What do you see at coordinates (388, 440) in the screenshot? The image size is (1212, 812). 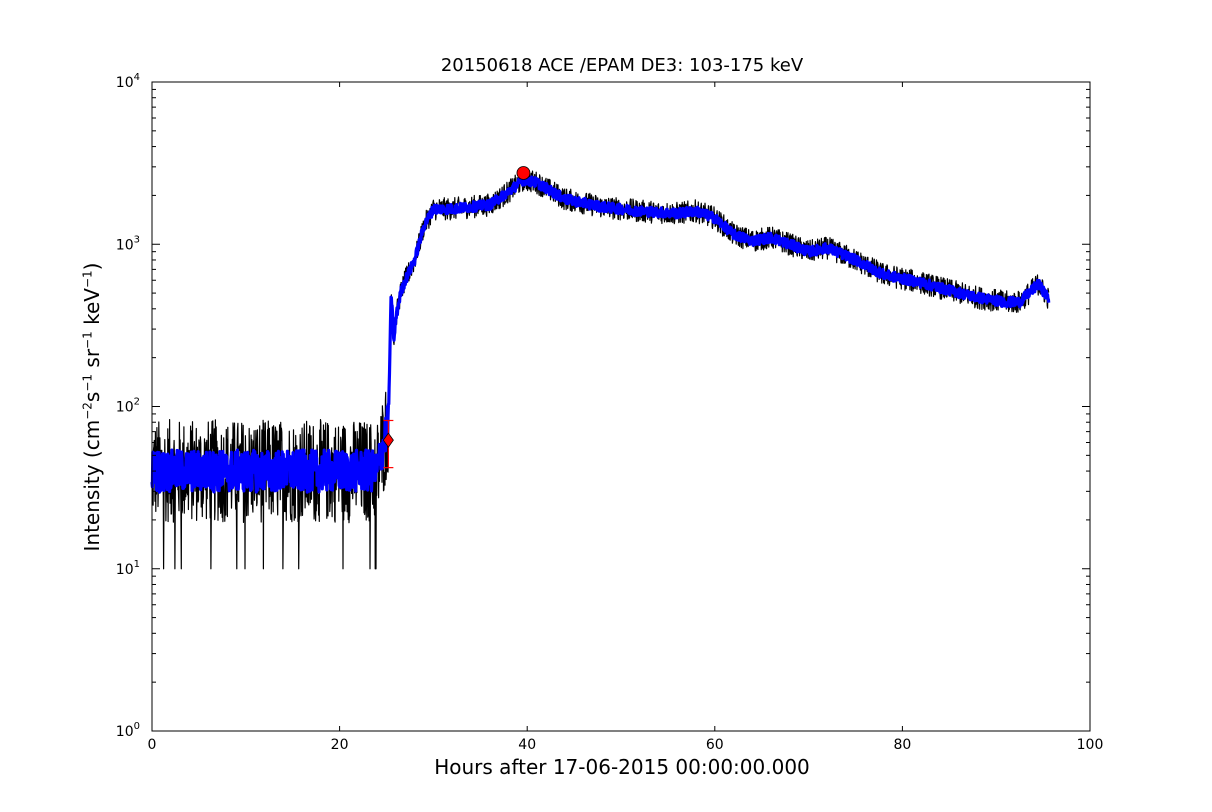 I see `onset-diamond-marker` at bounding box center [388, 440].